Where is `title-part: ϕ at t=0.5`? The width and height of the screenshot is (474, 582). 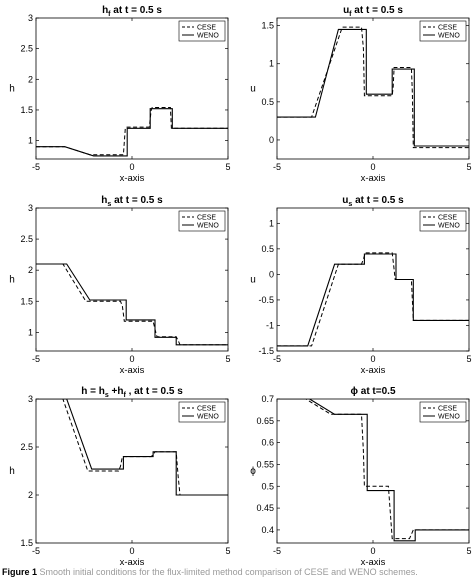
title-part: ϕ at t=0.5 is located at coordinates (372, 391).